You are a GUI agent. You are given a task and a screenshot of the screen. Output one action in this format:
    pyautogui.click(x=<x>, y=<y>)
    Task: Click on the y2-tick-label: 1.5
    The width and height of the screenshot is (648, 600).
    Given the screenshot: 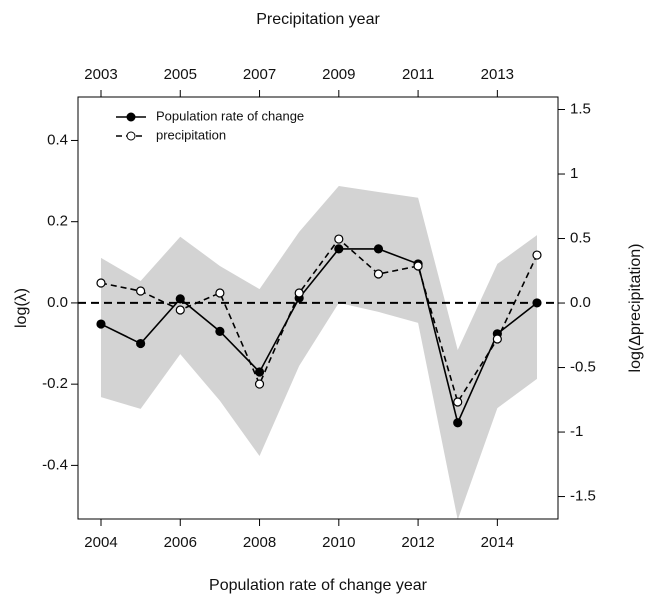 What is the action you would take?
    pyautogui.click(x=580, y=108)
    